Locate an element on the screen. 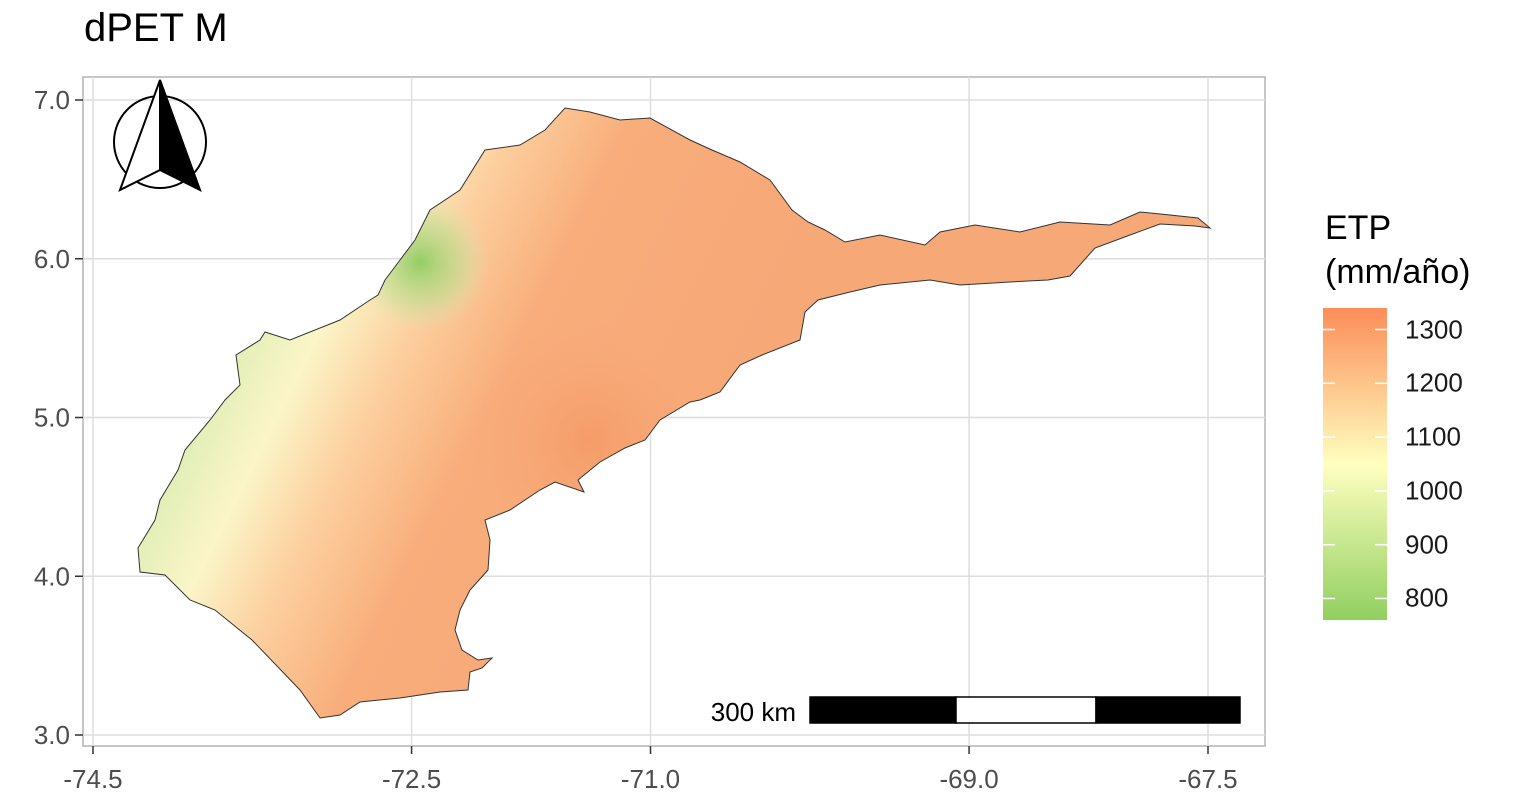 The height and width of the screenshot is (810, 1535). legend-label: 1200 is located at coordinates (1434, 382).